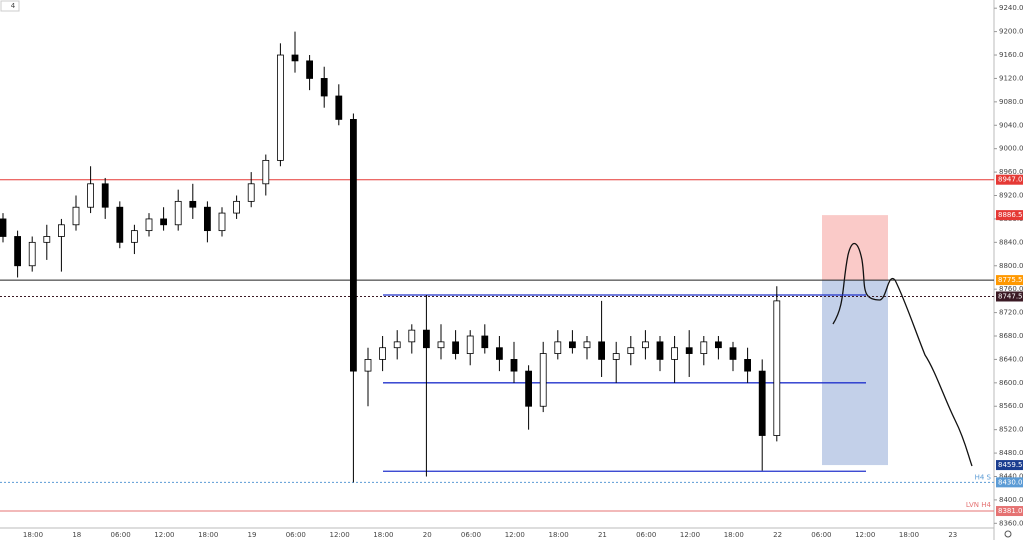 The image size is (1023, 544). I want to click on y-tick-label: 8720.0, so click(1011, 313).